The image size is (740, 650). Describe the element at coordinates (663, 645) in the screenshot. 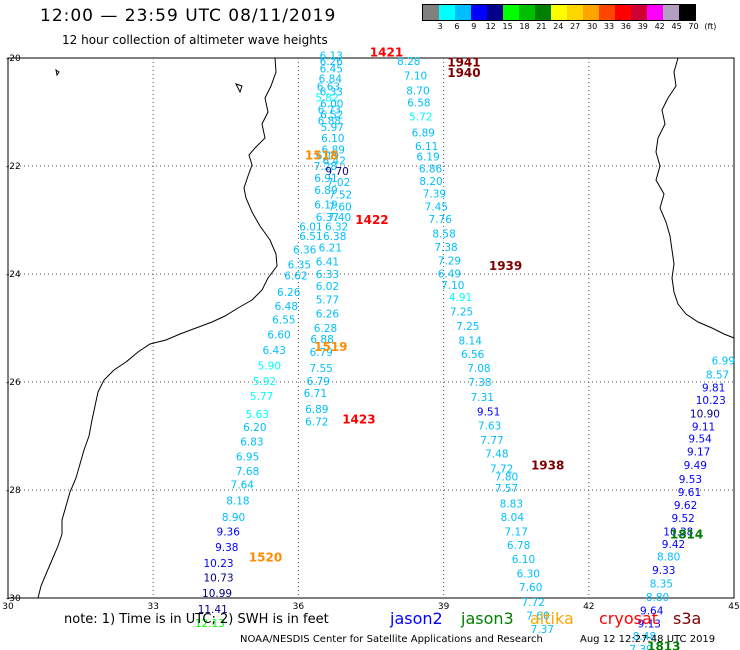

I see `pass-time-label: 1813` at that location.